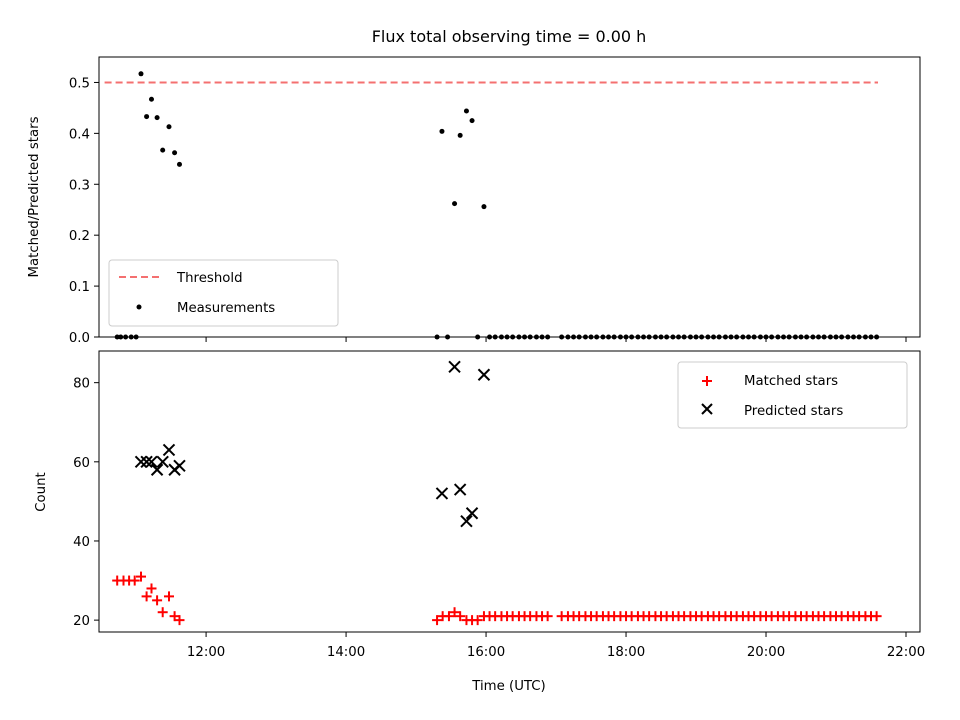 The height and width of the screenshot is (720, 960). Describe the element at coordinates (626, 652) in the screenshot. I see `x-tick-label: 18:00` at that location.